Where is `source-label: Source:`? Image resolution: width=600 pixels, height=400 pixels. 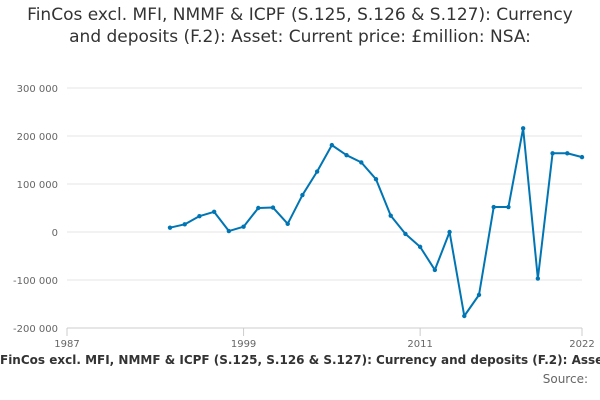 source-label: Source: is located at coordinates (565, 379).